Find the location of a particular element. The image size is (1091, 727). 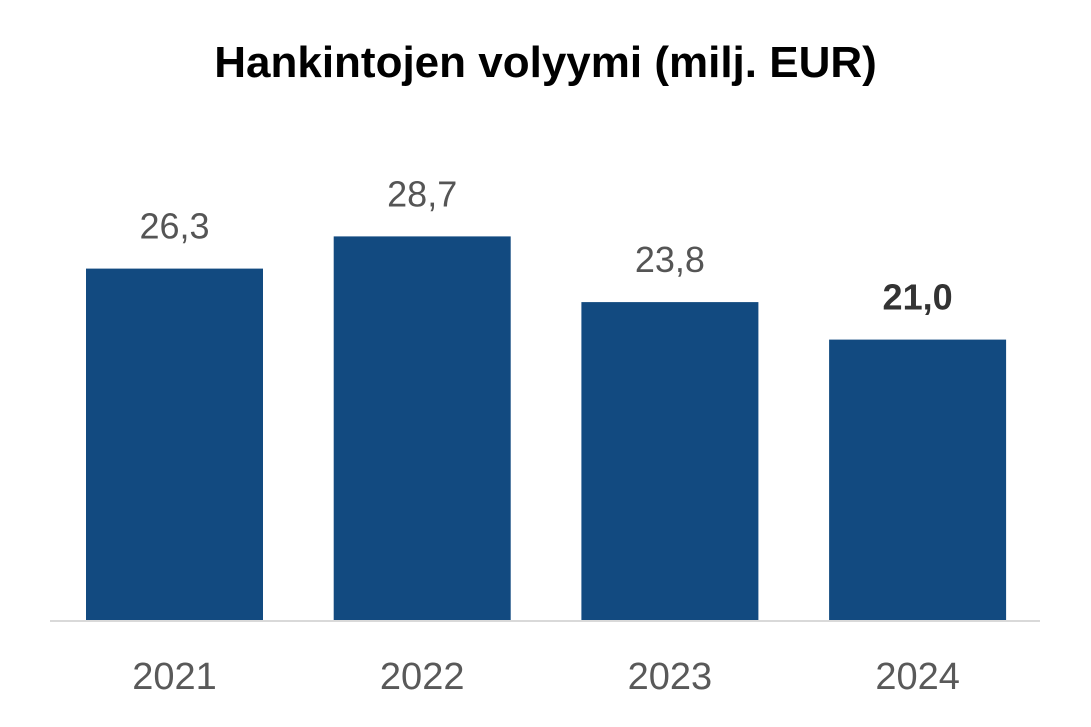

x-tick-labels-group: 2021 2022 2023 2024 is located at coordinates (546, 677).